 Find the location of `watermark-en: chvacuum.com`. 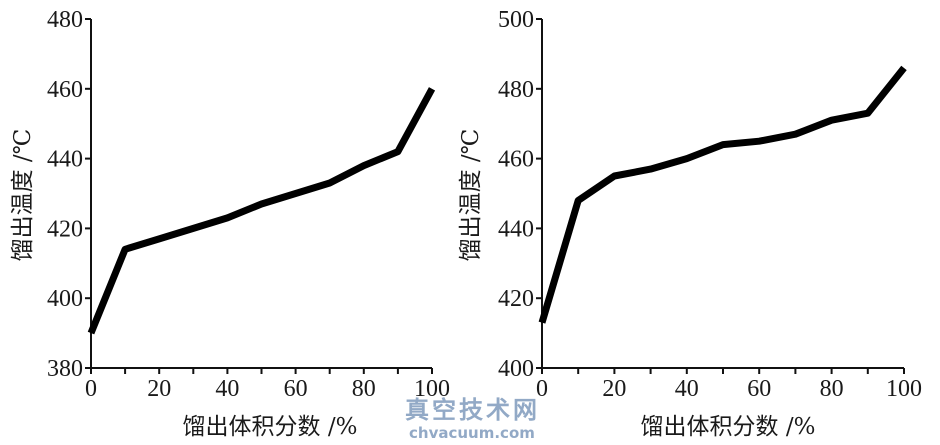

watermark-en: chvacuum.com is located at coordinates (472, 433).